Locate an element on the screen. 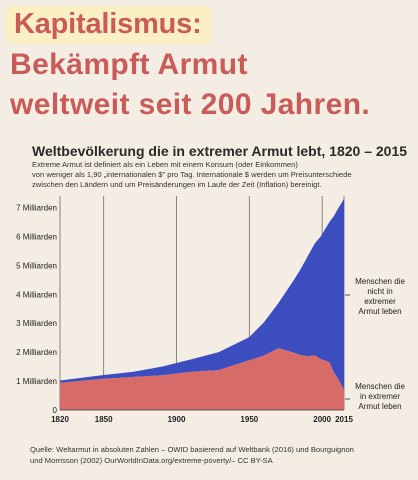  label-extreme-poverty-line: Armut leben is located at coordinates (379, 406).